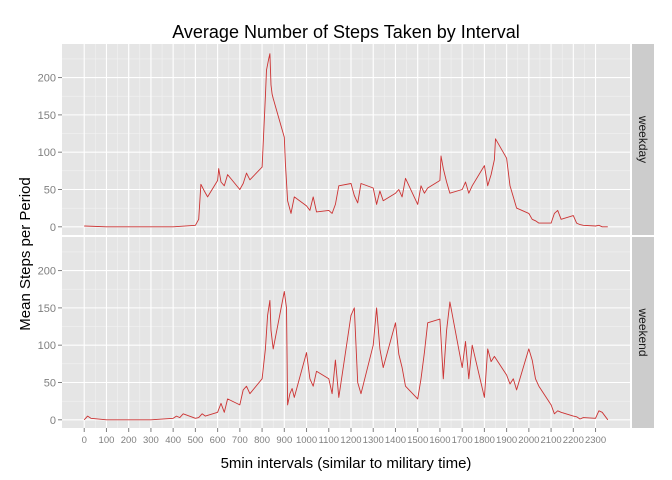  Describe the element at coordinates (306, 440) in the screenshot. I see `x-tick-label: 1000` at that location.